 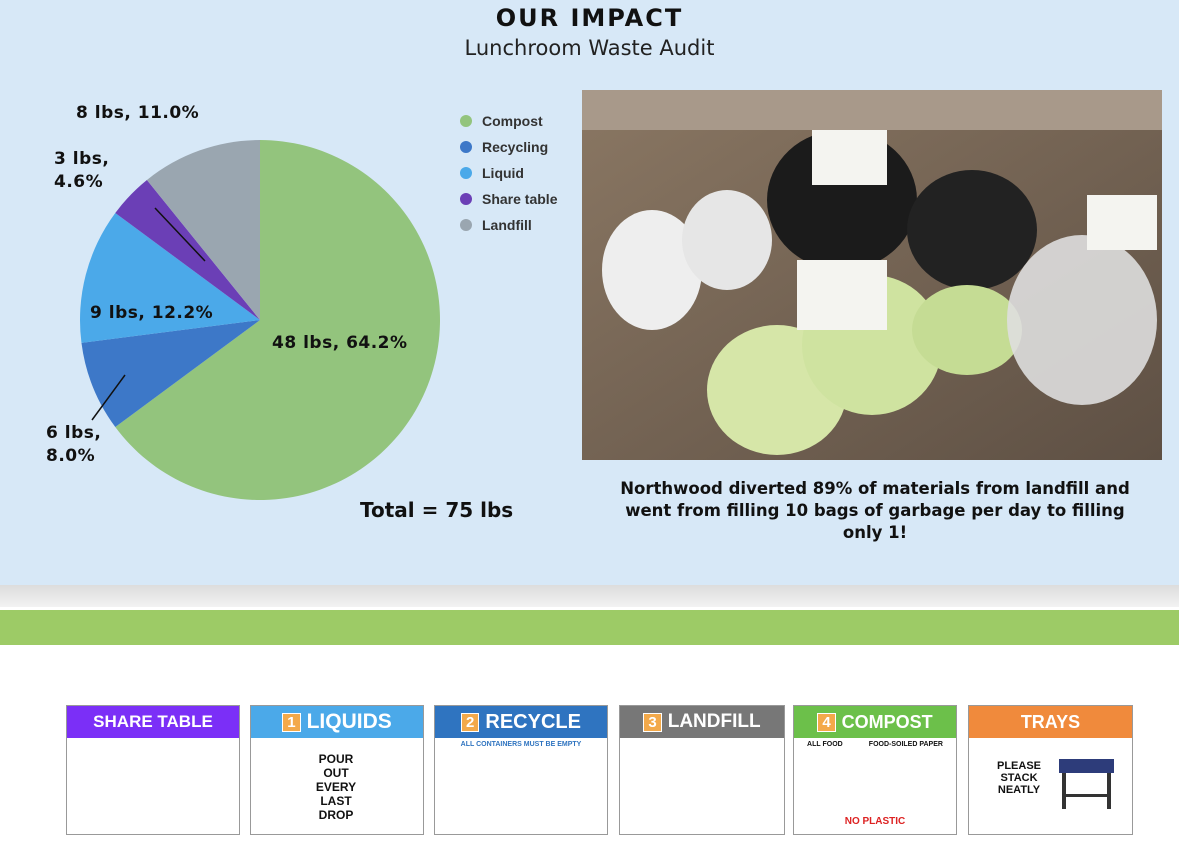 I want to click on total-label: Total = 75 lbs, so click(x=437, y=510).